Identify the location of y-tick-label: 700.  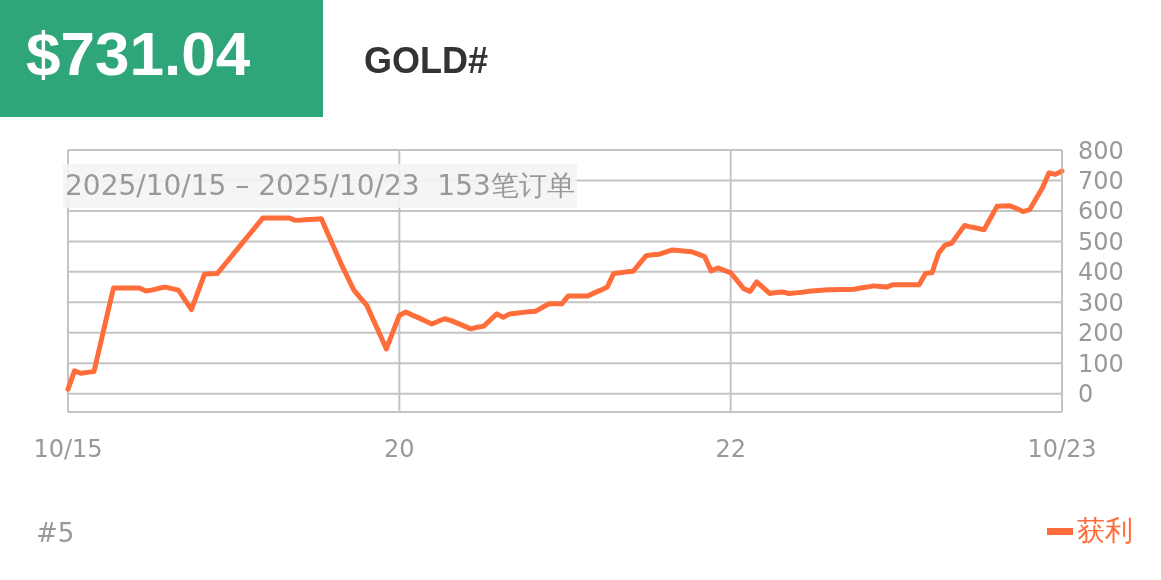
(1101, 180).